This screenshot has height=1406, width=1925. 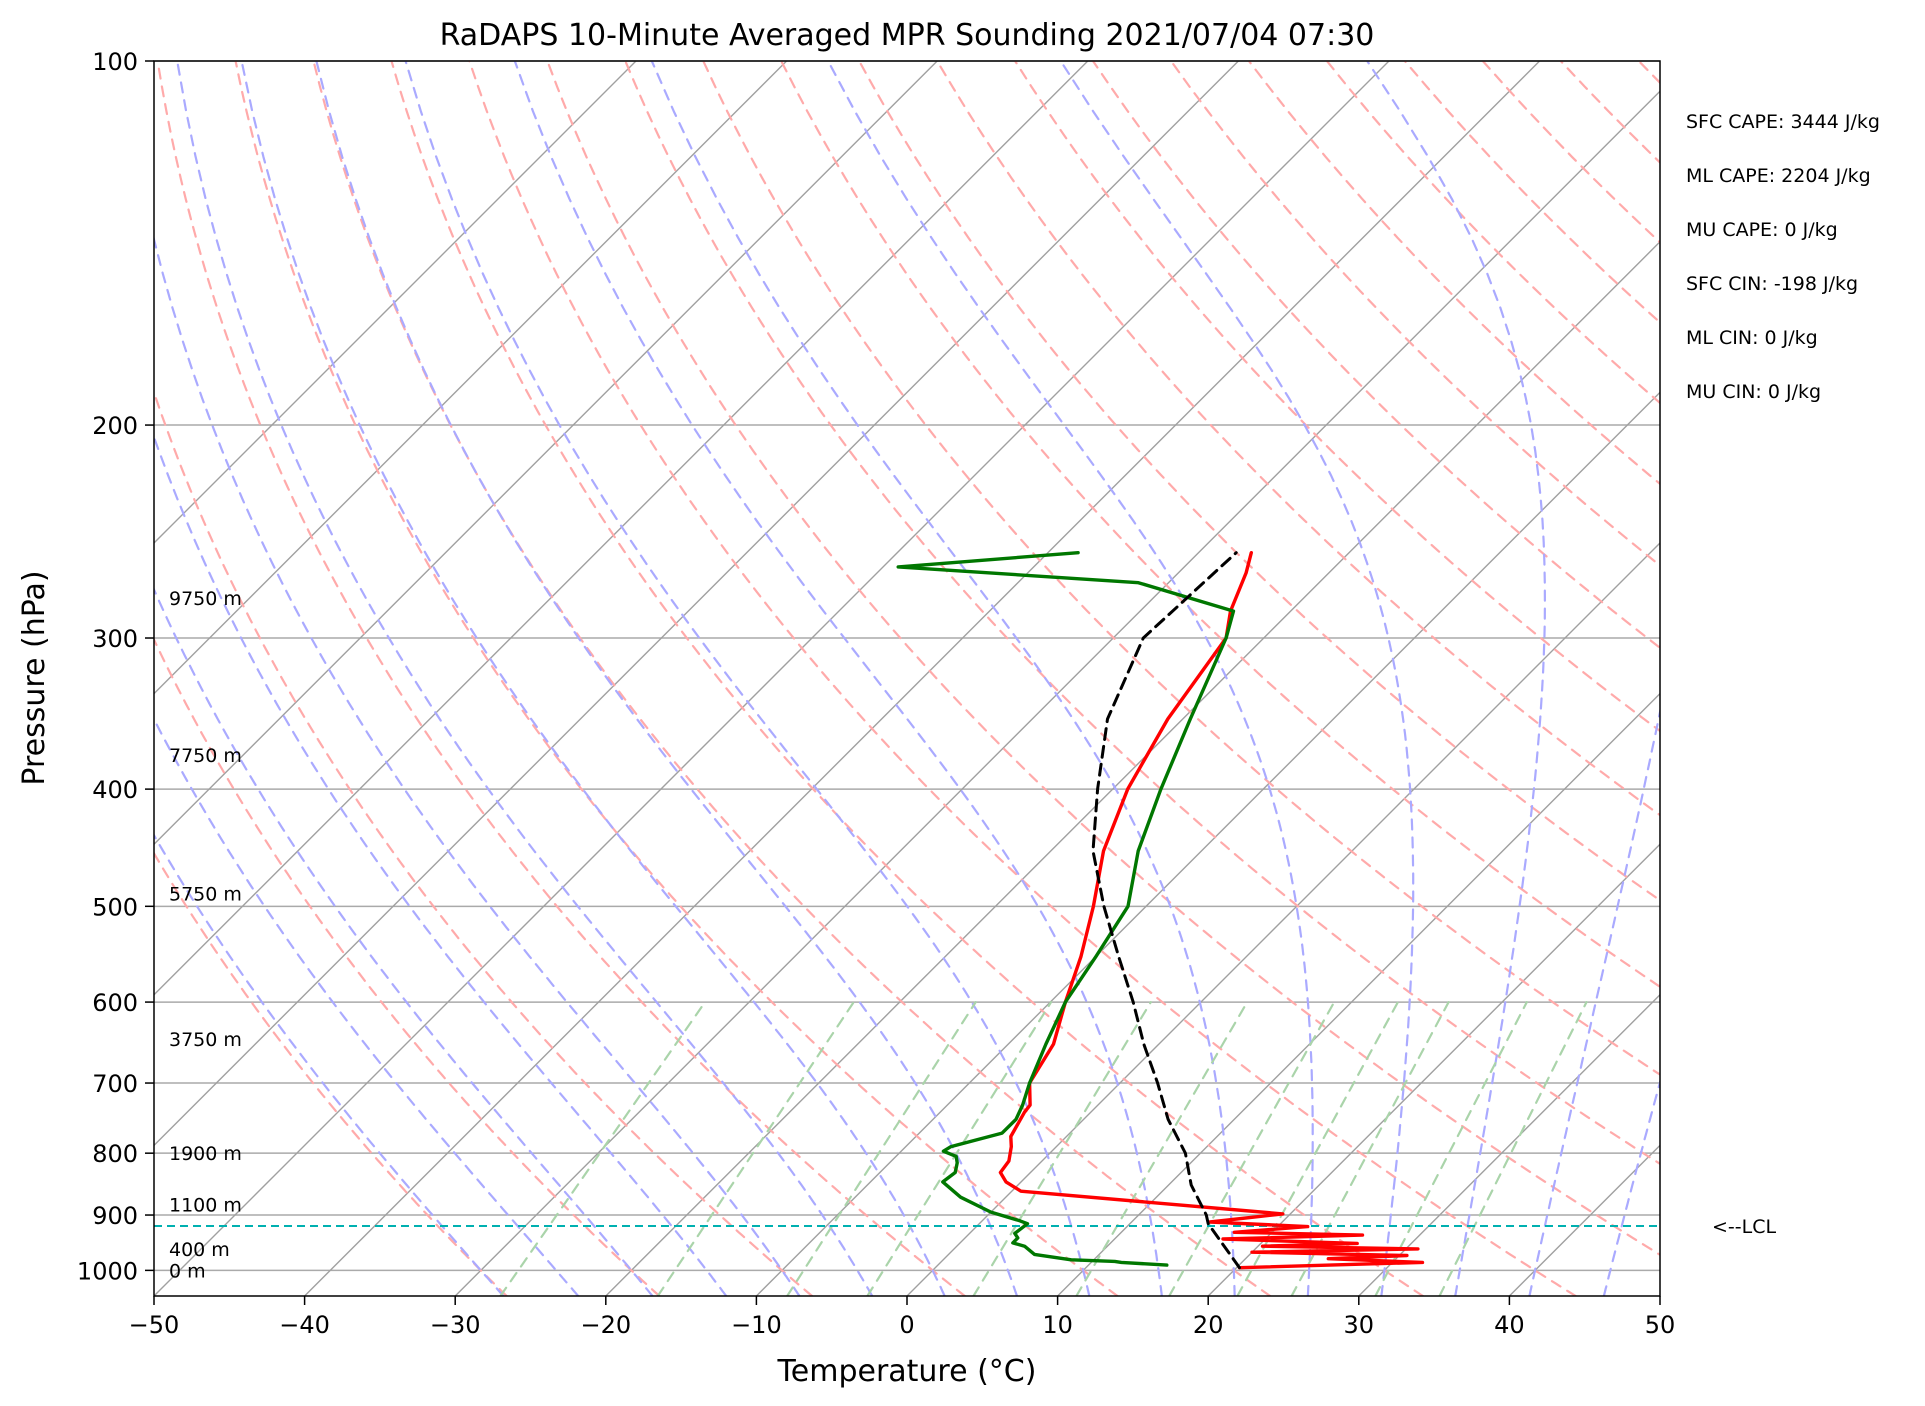 What do you see at coordinates (205, 599) in the screenshot?
I see `height-label: 9750 m` at bounding box center [205, 599].